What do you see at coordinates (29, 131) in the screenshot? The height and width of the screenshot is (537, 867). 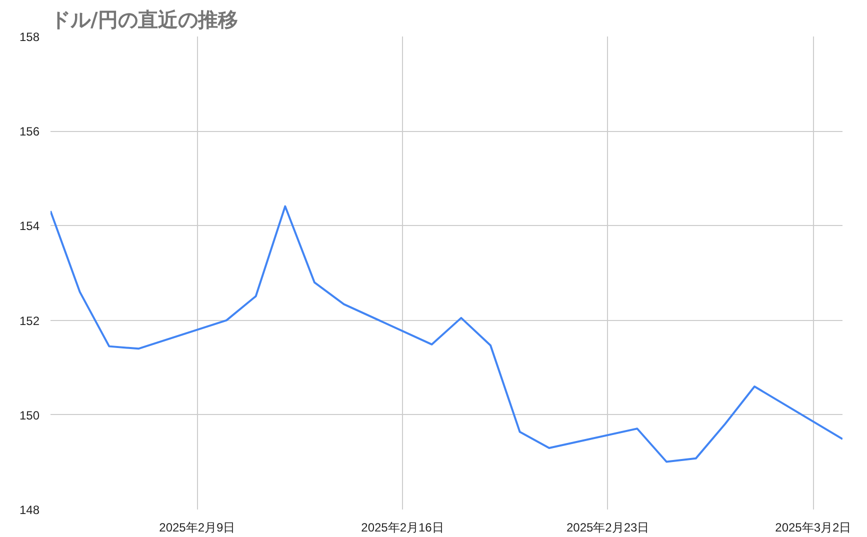 I see `y-tick-label: 156` at bounding box center [29, 131].